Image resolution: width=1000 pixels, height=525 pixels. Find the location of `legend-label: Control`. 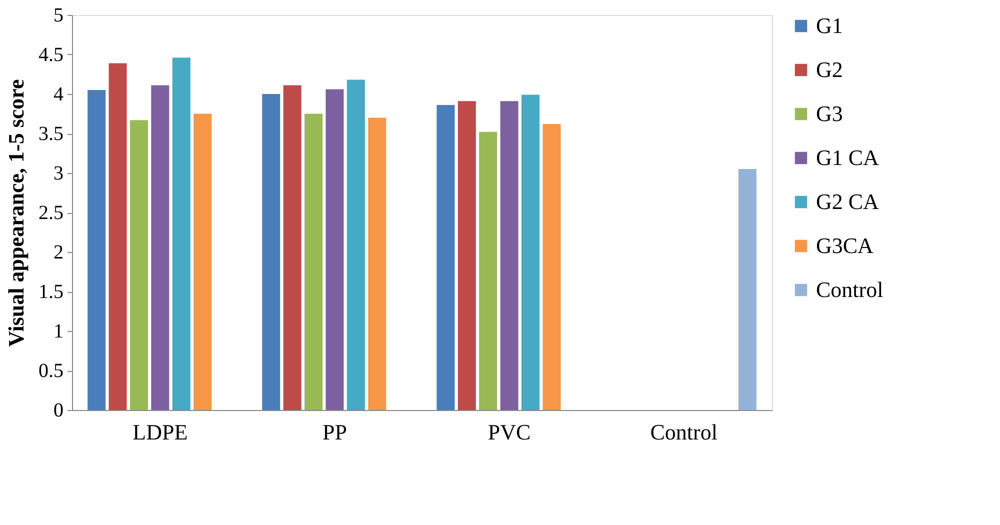

legend-label: Control is located at coordinates (850, 289).